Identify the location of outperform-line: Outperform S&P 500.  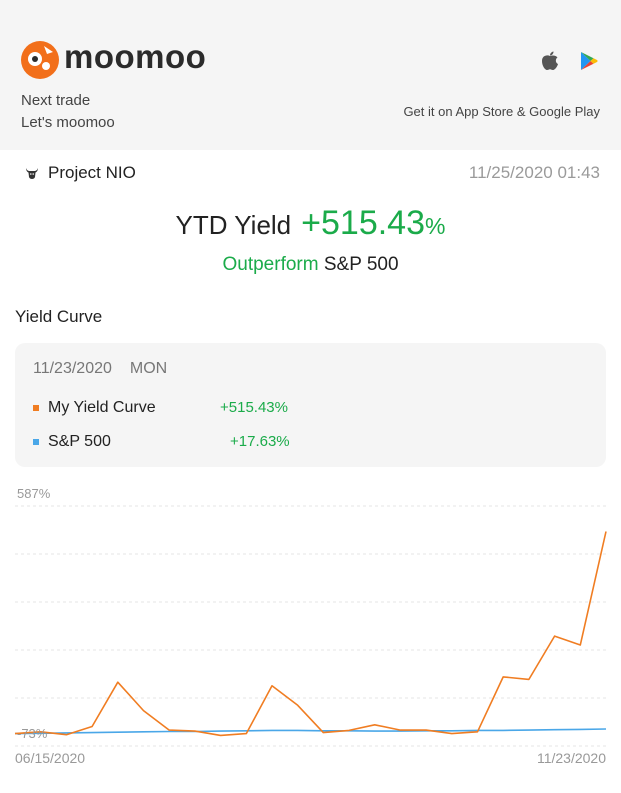
(310, 265).